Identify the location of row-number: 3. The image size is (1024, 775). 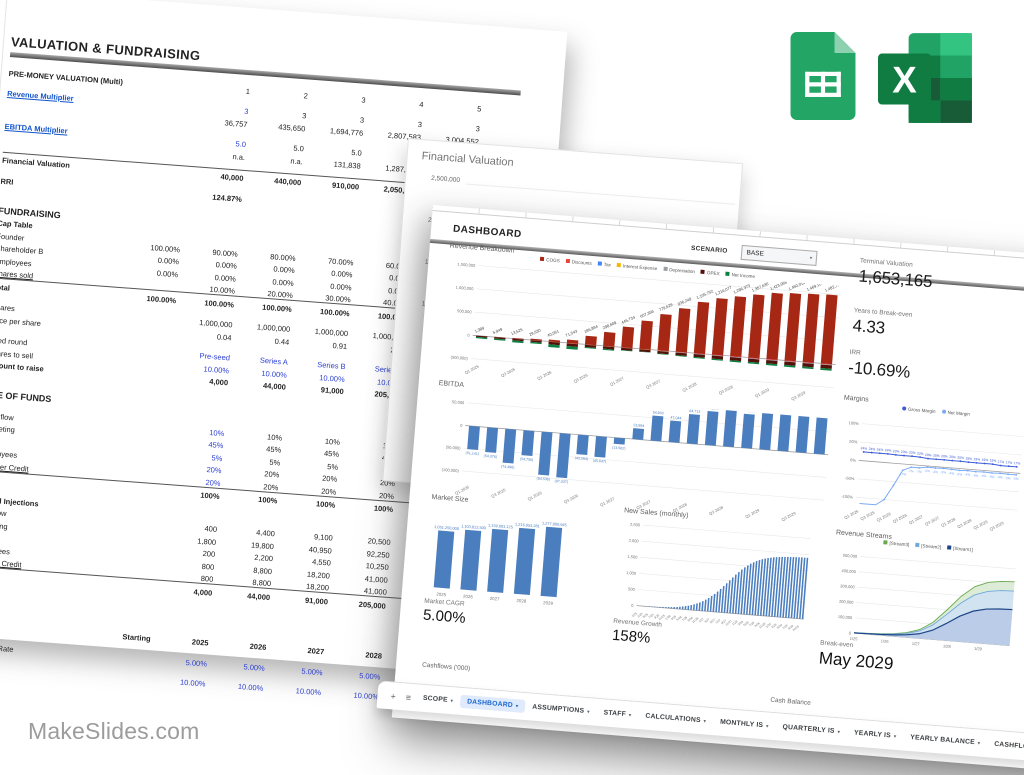
(2, 26).